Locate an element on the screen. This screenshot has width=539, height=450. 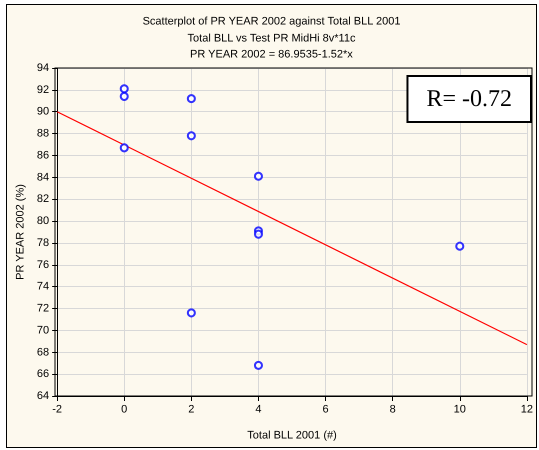
x-tick-label: 0 is located at coordinates (124, 410).